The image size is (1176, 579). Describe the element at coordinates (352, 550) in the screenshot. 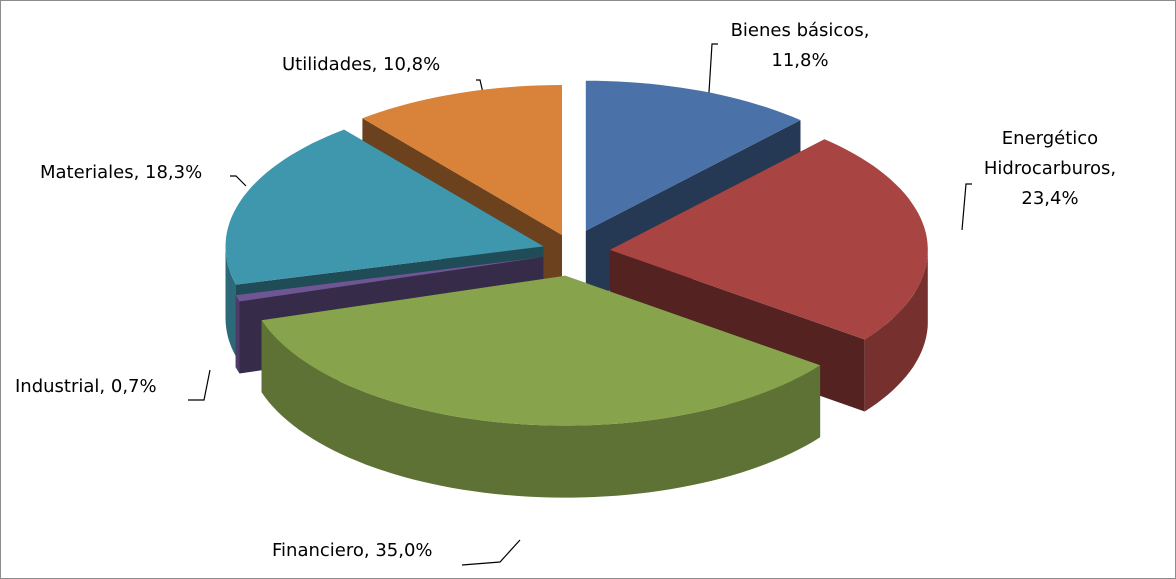

I see `data-label: Financiero, 35,0%` at that location.